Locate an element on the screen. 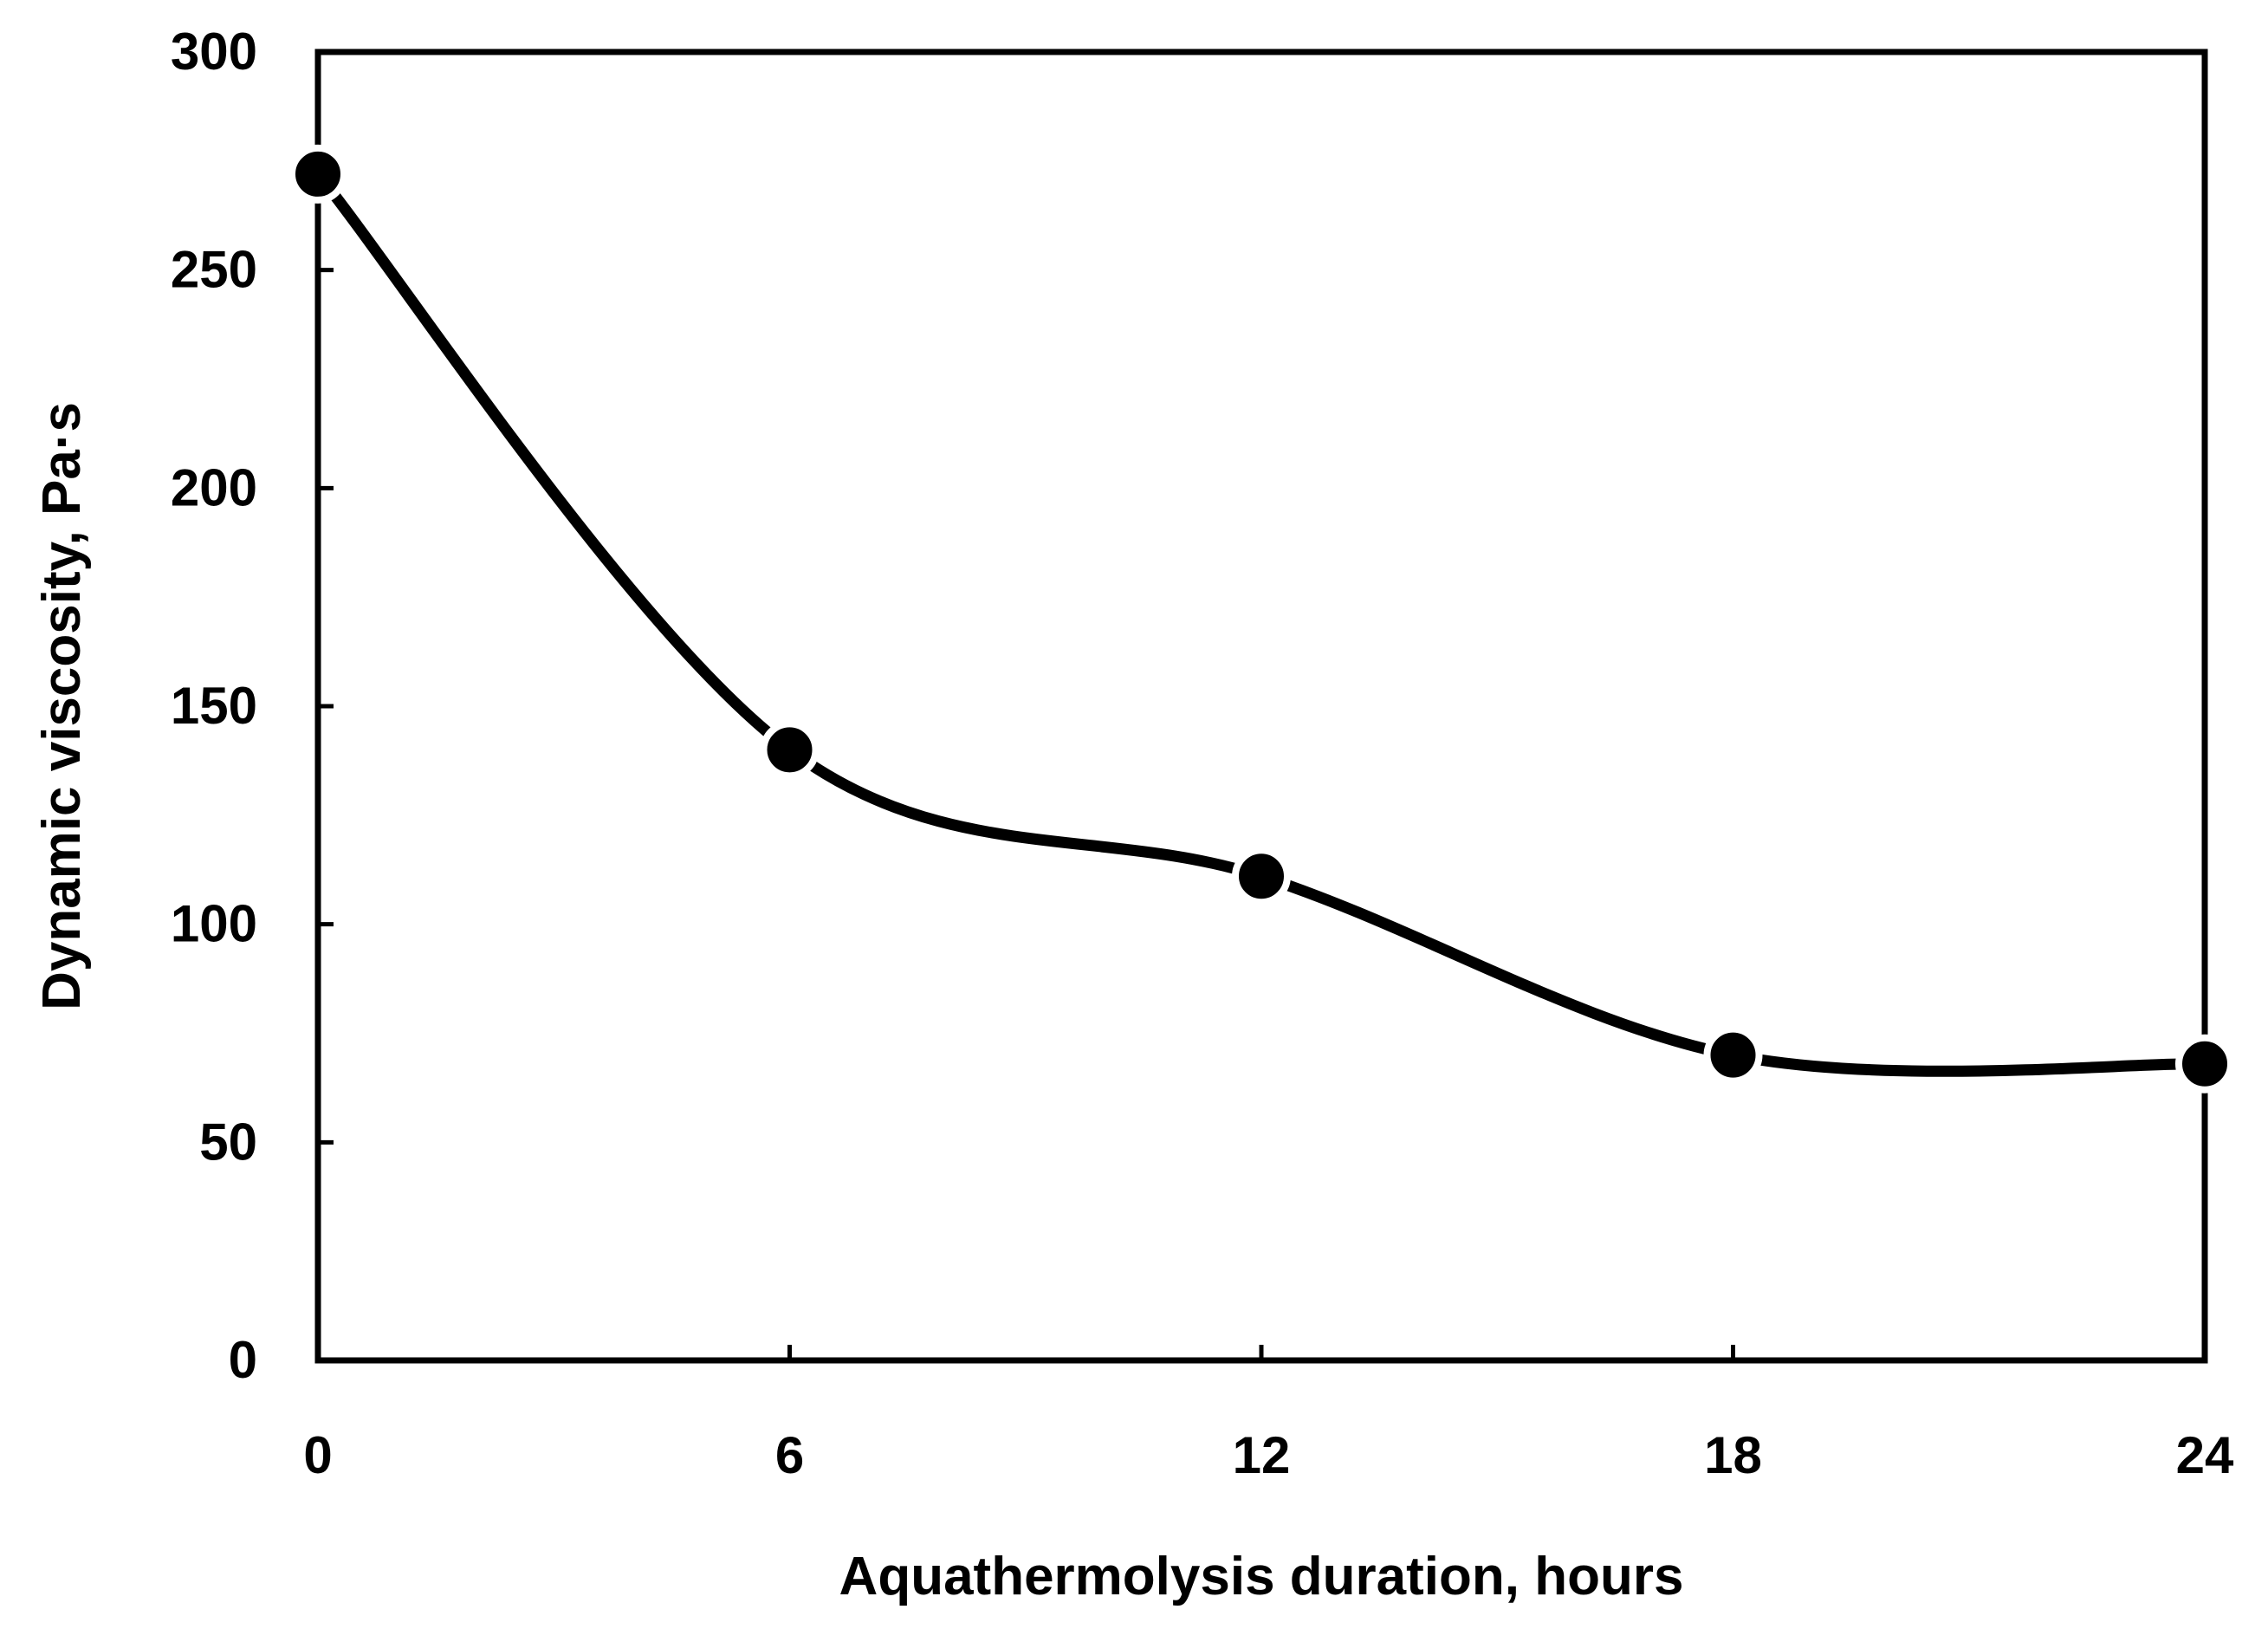  x-tick-label: 18 is located at coordinates (1733, 1455).